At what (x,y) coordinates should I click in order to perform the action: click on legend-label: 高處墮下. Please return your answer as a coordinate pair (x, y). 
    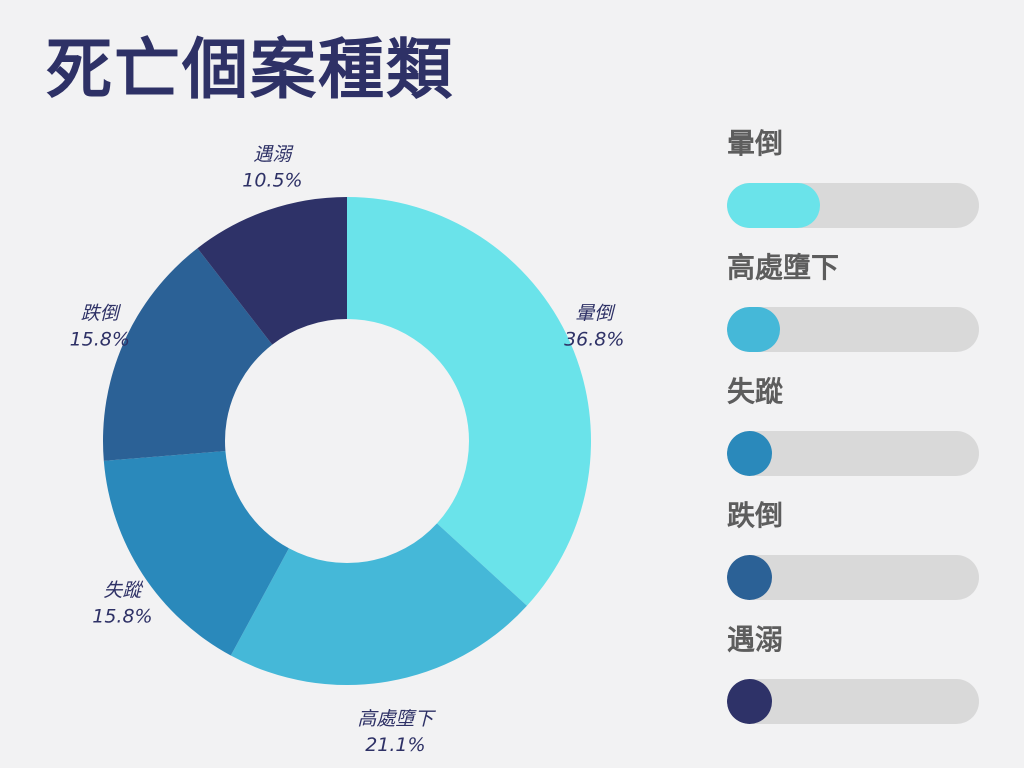
    Looking at the image, I should click on (783, 267).